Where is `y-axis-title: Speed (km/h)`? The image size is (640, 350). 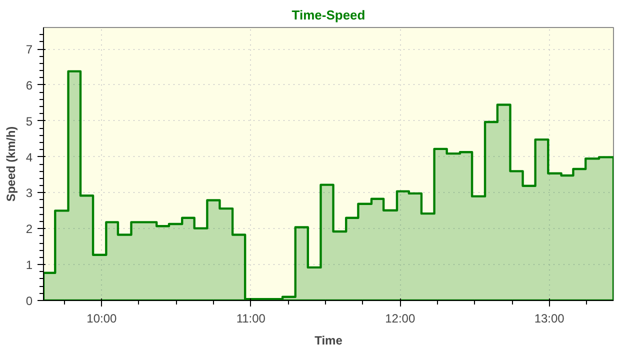 y-axis-title: Speed (km/h) is located at coordinates (11, 164).